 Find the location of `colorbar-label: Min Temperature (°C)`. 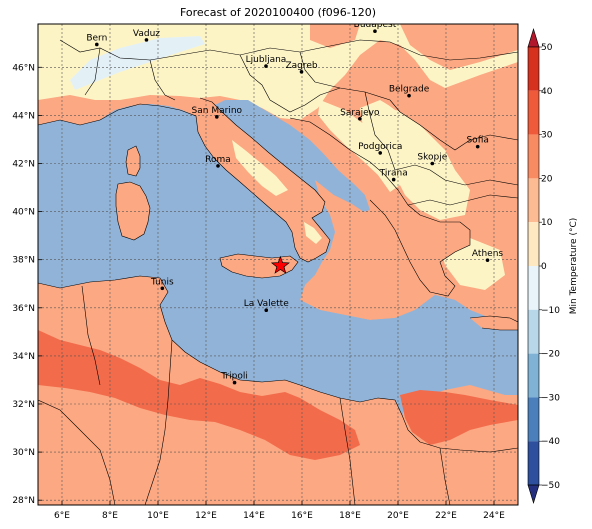

colorbar-label: Min Temperature (°C) is located at coordinates (574, 266).